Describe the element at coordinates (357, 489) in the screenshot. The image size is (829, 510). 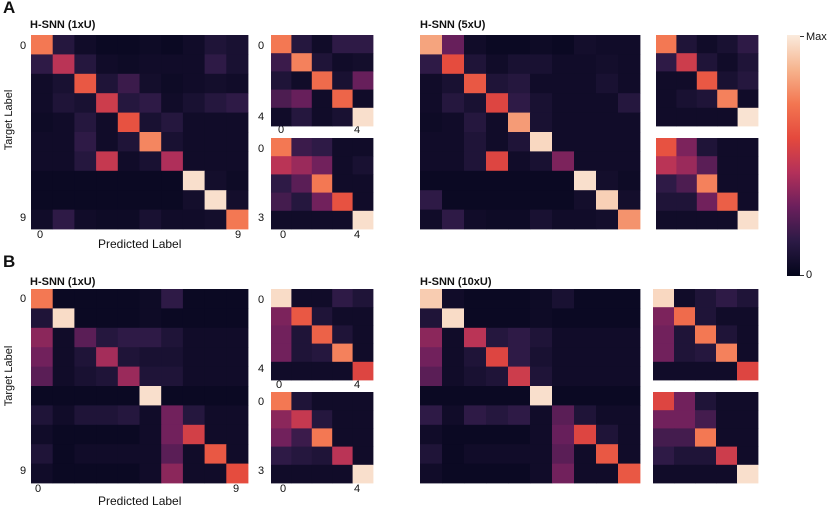
I see `tick-b-small2-x4: 4` at that location.